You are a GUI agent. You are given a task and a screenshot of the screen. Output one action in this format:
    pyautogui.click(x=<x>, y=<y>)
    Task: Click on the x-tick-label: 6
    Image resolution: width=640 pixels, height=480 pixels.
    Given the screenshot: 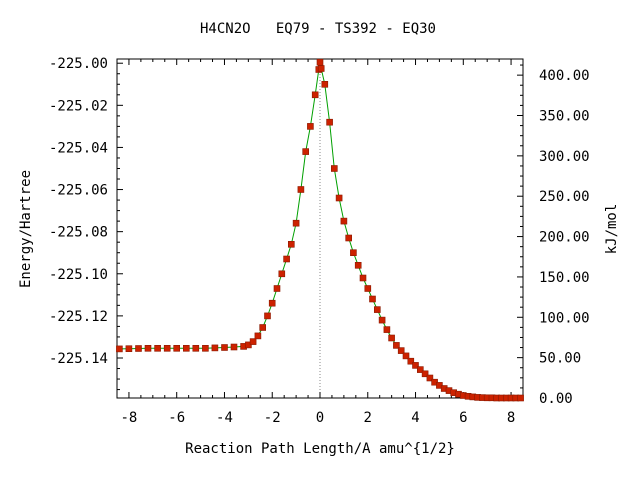 What is the action you would take?
    pyautogui.click(x=463, y=418)
    